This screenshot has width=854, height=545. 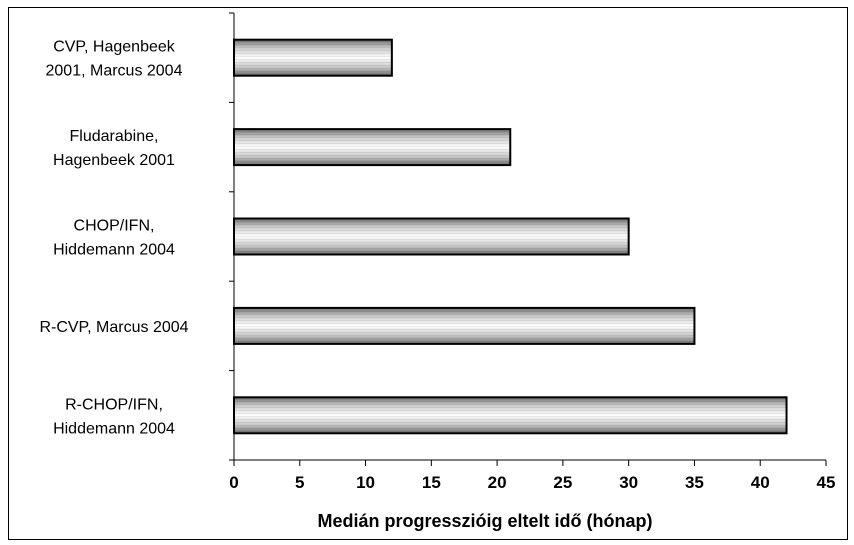 I want to click on x-tick-label: 35, so click(x=694, y=482).